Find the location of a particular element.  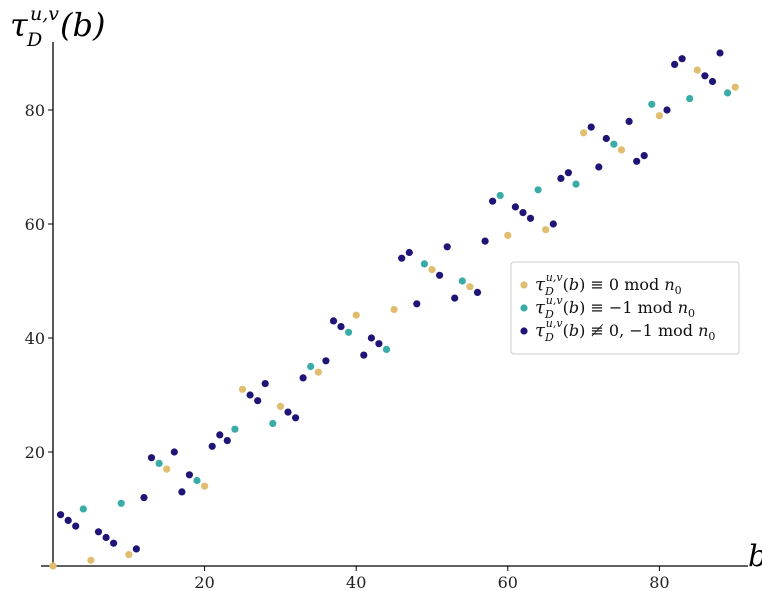

y-tick-label: 80 is located at coordinates (35, 110).